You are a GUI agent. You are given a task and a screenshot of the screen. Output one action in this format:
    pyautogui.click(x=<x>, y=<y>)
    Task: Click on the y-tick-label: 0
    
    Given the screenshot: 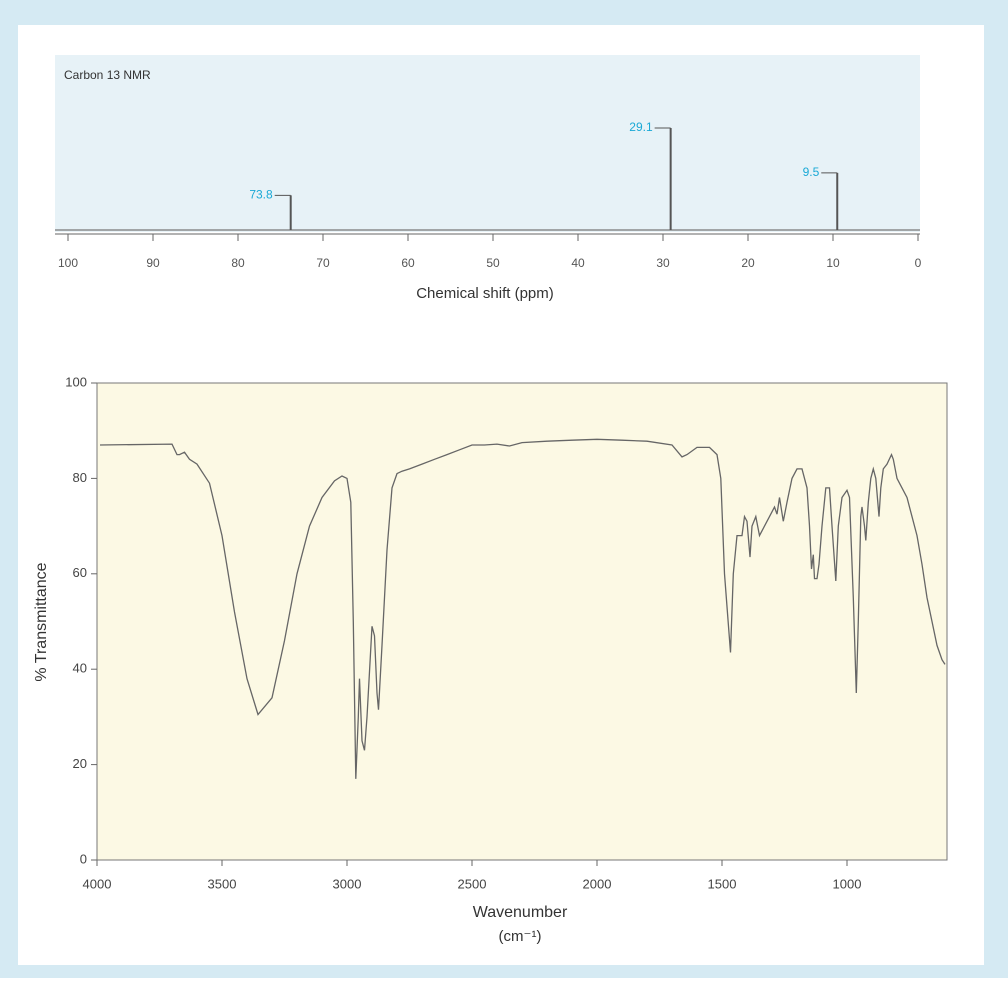 What is the action you would take?
    pyautogui.click(x=83, y=858)
    